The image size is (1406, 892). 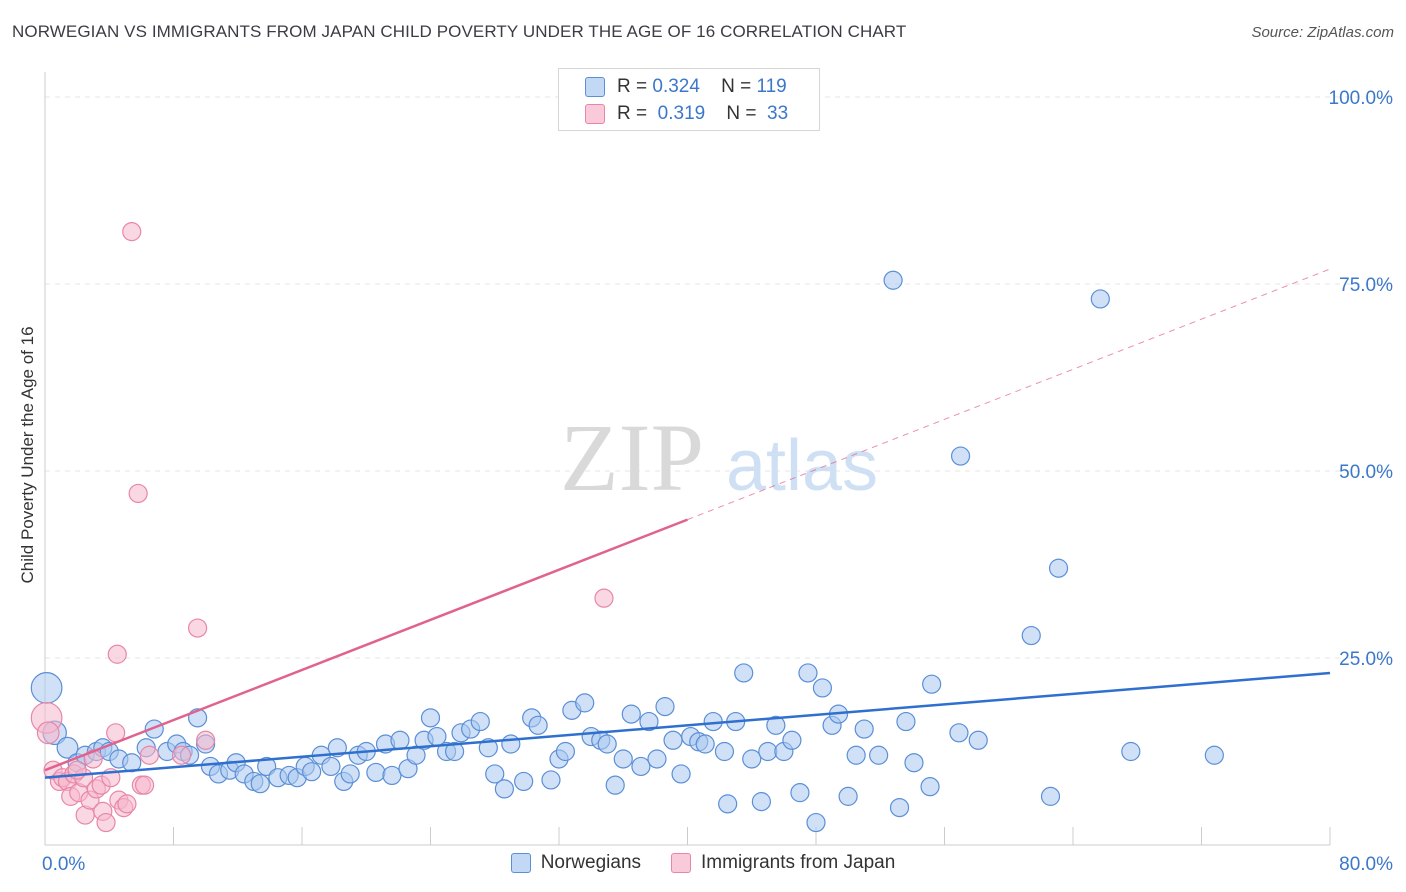 I want to click on legend-n-value: 33, so click(x=778, y=113).